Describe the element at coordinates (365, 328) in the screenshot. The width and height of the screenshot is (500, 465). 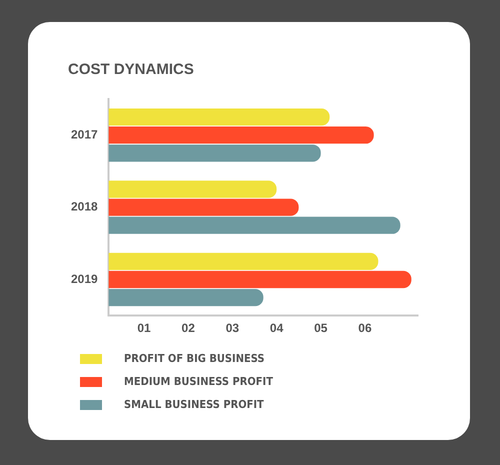
I see `x-tick-label: 06` at that location.